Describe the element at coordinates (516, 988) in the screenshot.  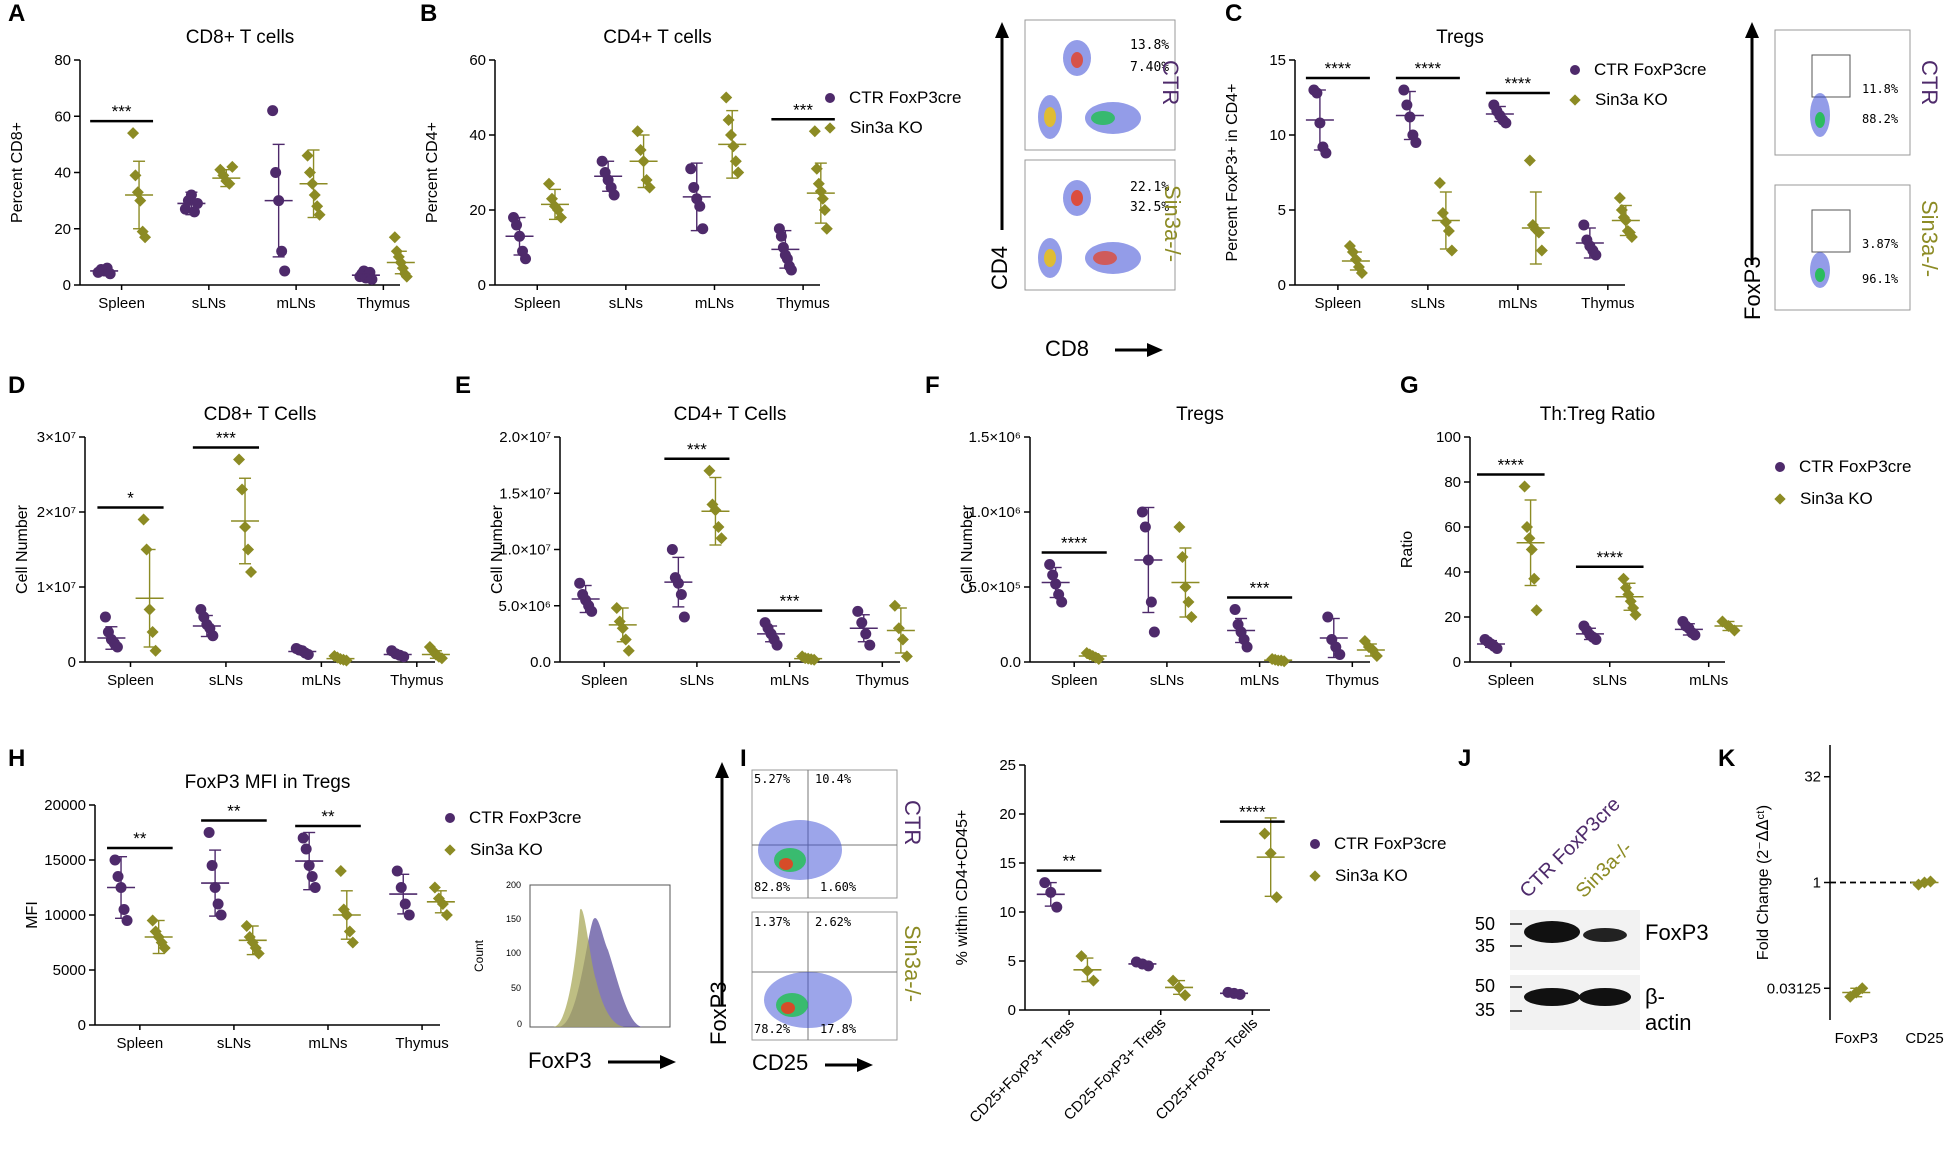
I see `hist-tick-50: 50` at that location.